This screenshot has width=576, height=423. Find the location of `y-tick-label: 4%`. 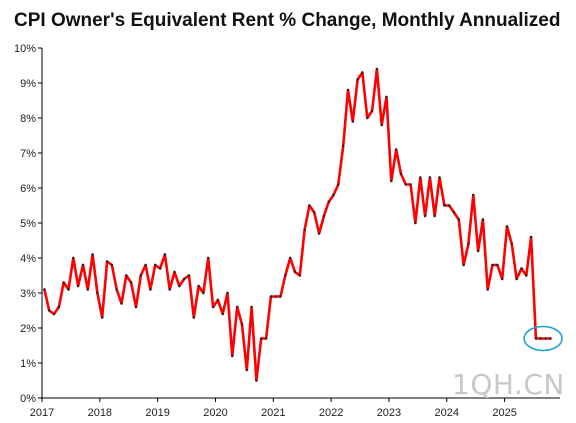

y-tick-label: 4% is located at coordinates (28, 259).